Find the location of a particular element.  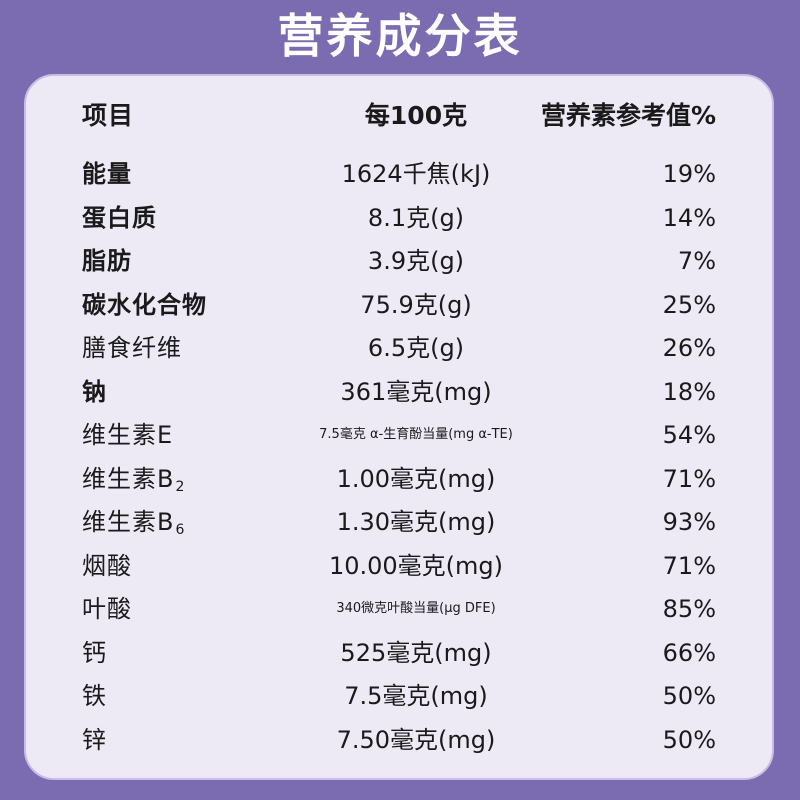

nutrient-name-text: 铁 is located at coordinates (94, 696).